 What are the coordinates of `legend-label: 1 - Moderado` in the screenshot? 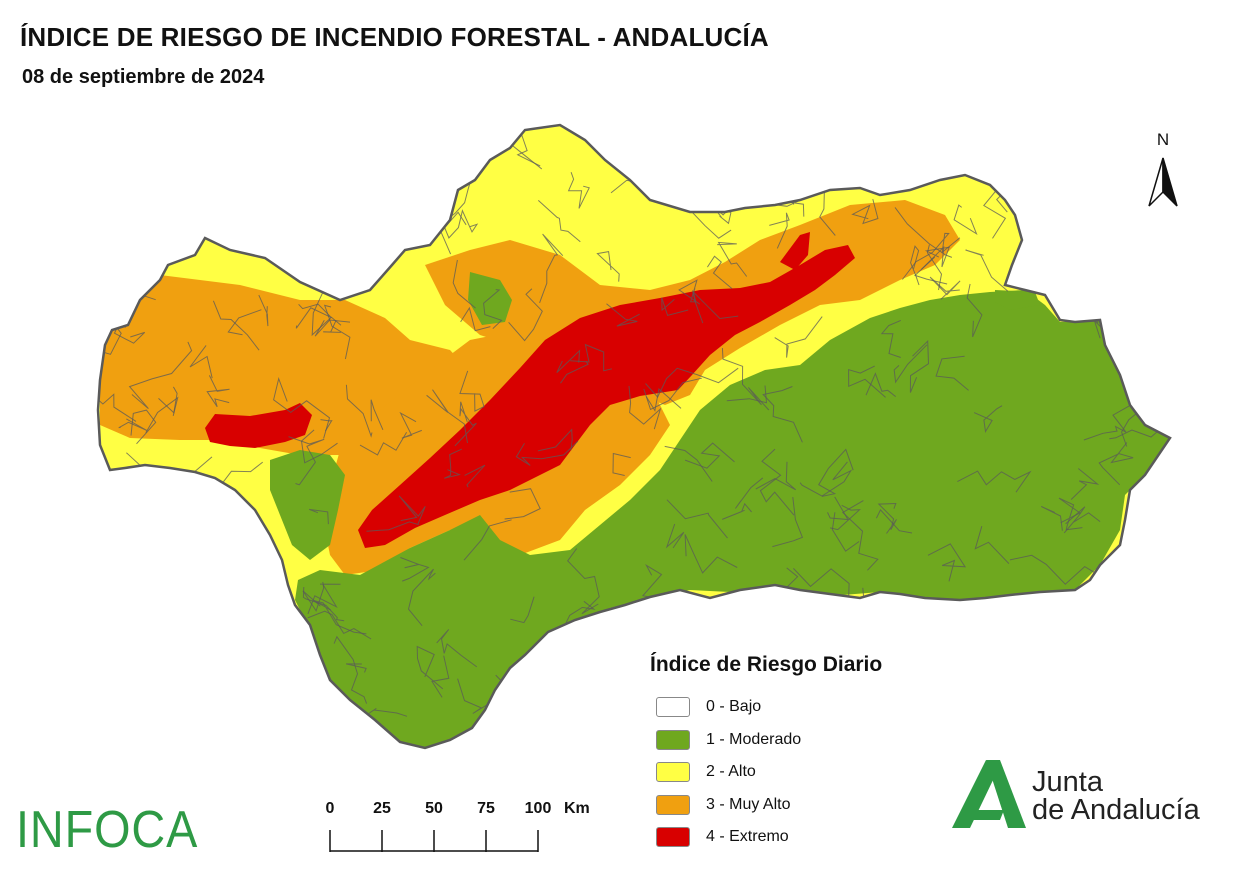 It's located at (754, 739).